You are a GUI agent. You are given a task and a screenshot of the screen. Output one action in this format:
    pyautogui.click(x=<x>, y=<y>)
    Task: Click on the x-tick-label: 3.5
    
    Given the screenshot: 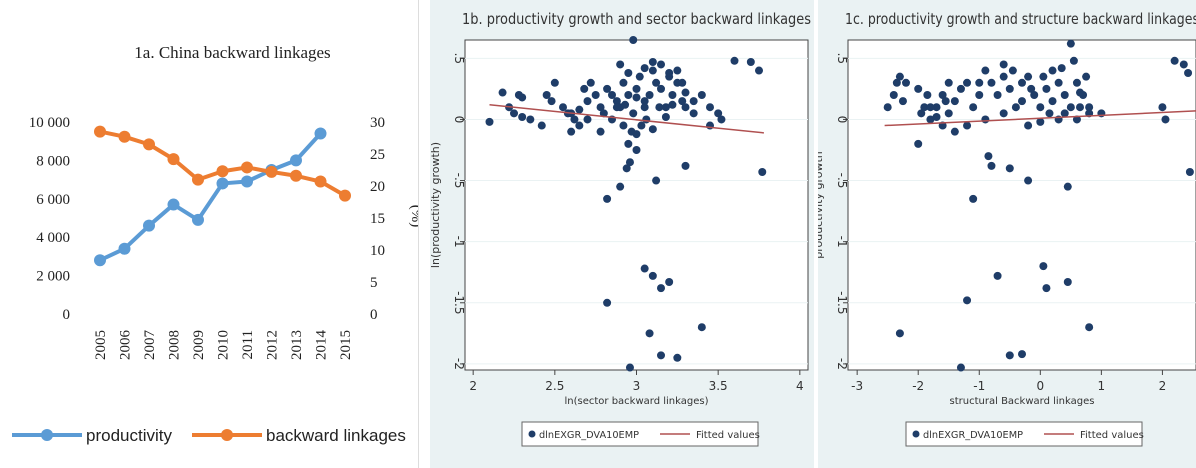 What is the action you would take?
    pyautogui.click(x=718, y=386)
    